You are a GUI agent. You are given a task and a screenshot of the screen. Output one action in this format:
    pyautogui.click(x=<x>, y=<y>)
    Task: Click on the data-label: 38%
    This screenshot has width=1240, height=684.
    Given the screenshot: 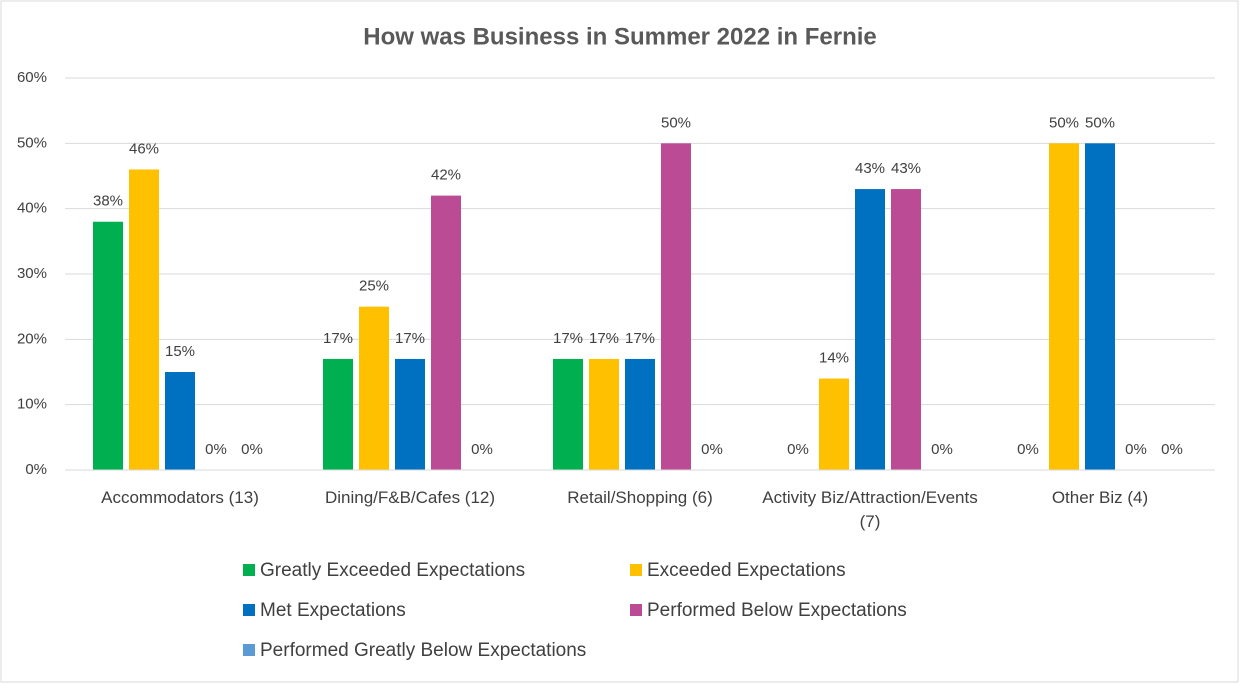 What is the action you would take?
    pyautogui.click(x=108, y=201)
    